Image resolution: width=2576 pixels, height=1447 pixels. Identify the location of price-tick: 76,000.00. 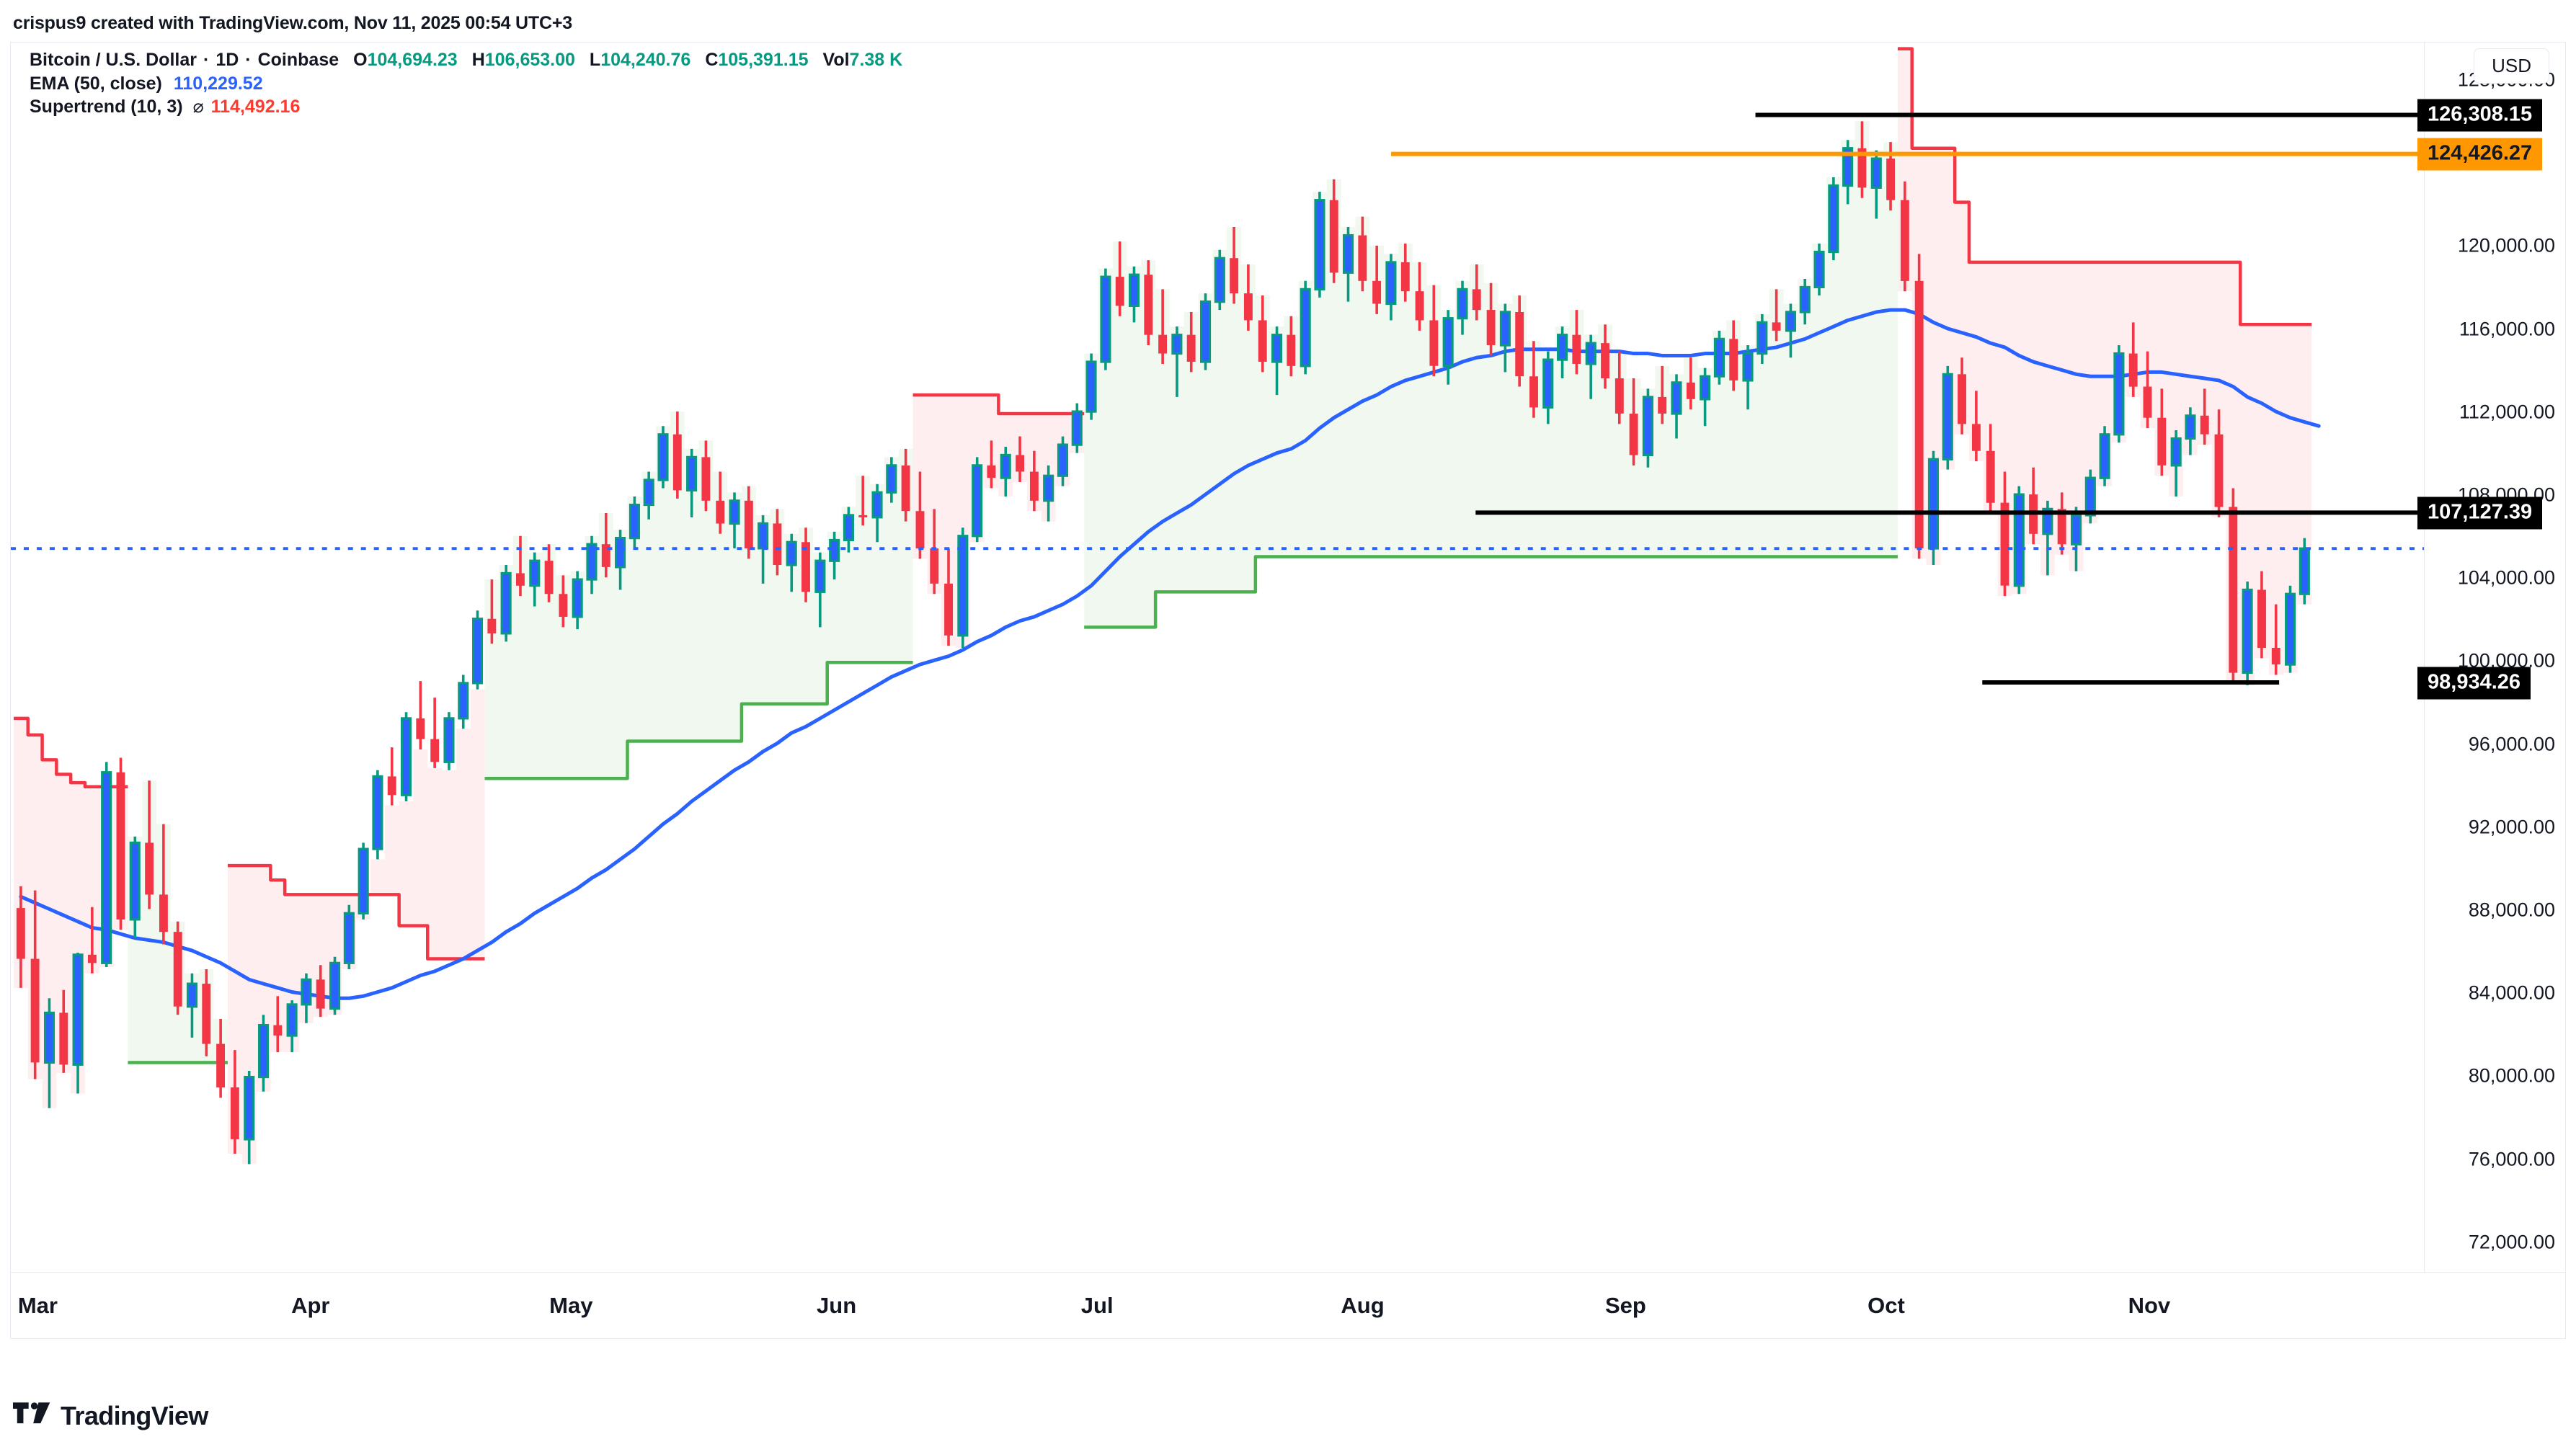
(2511, 1159).